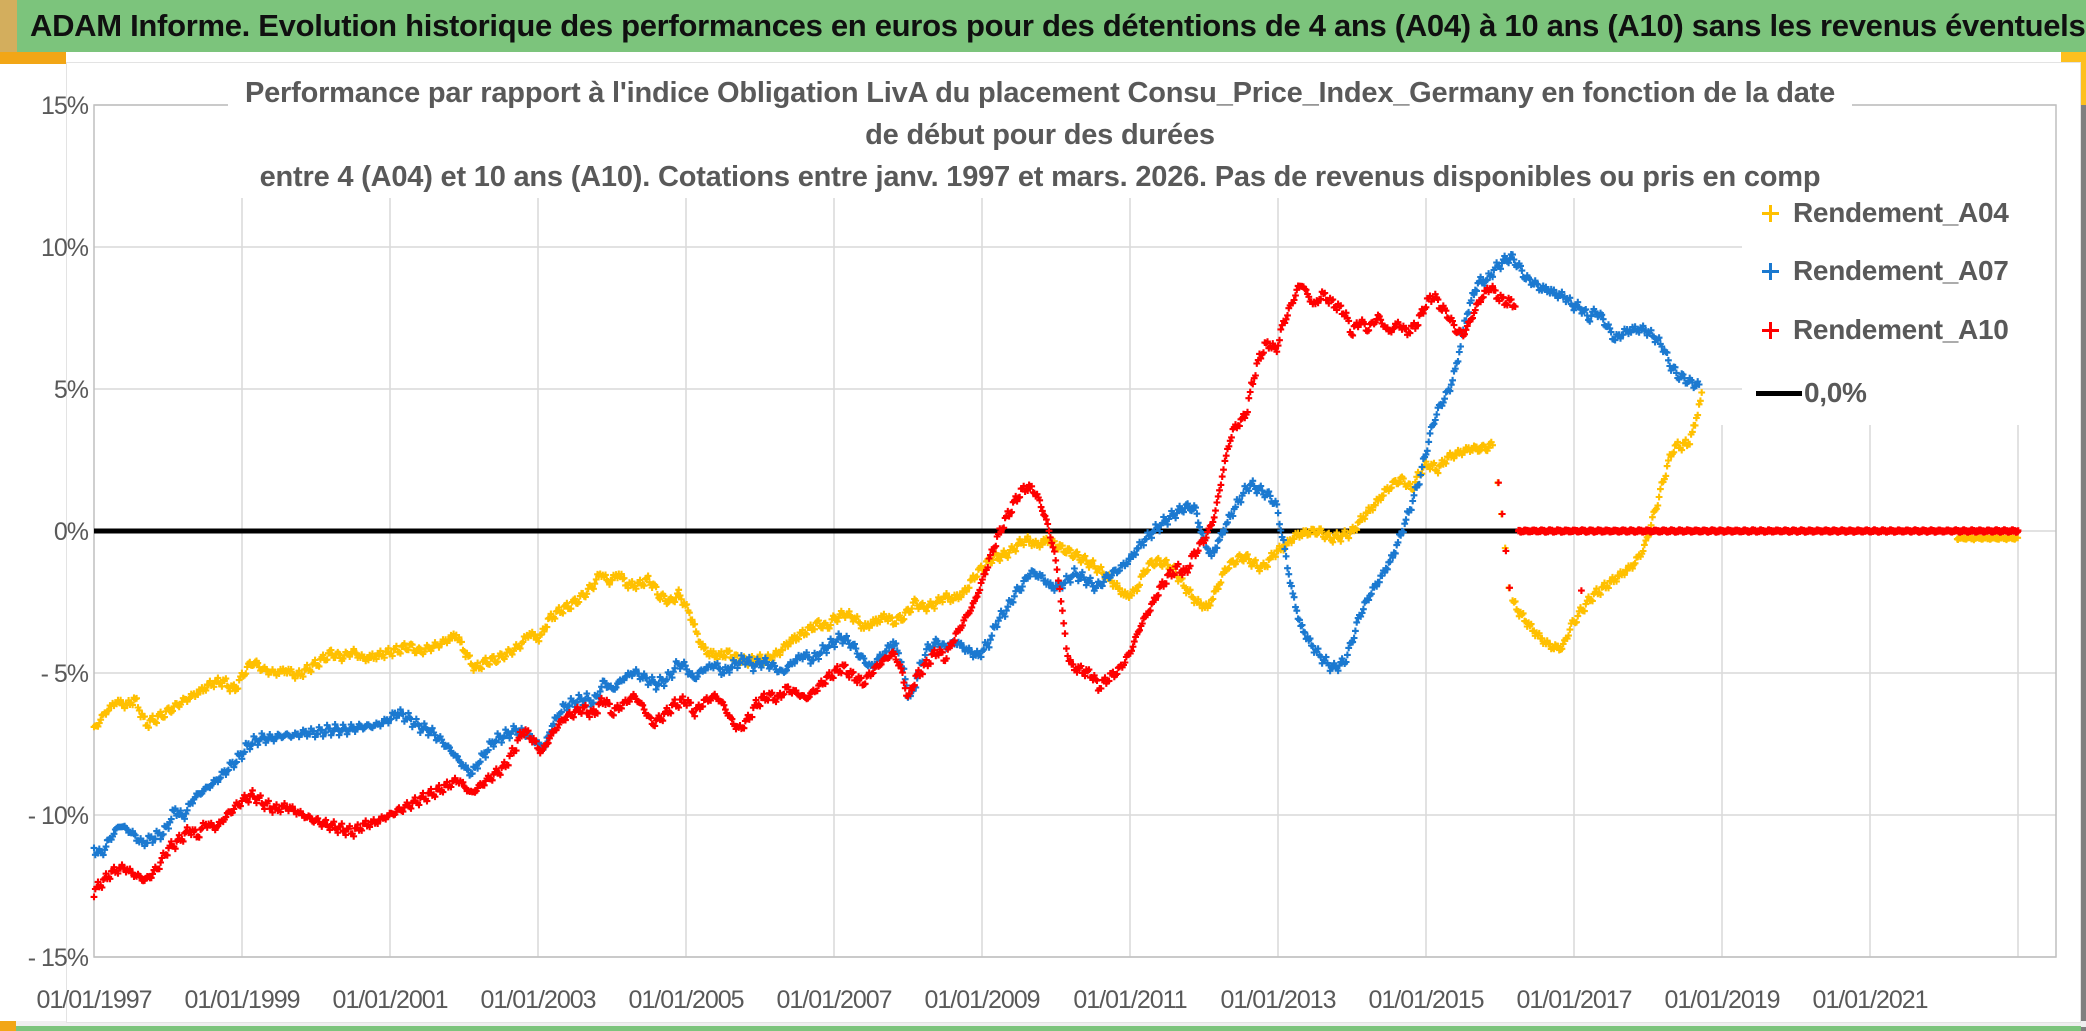  Describe the element at coordinates (1721, 1000) in the screenshot. I see `x-axis-tick-label: 01/01/2019` at that location.